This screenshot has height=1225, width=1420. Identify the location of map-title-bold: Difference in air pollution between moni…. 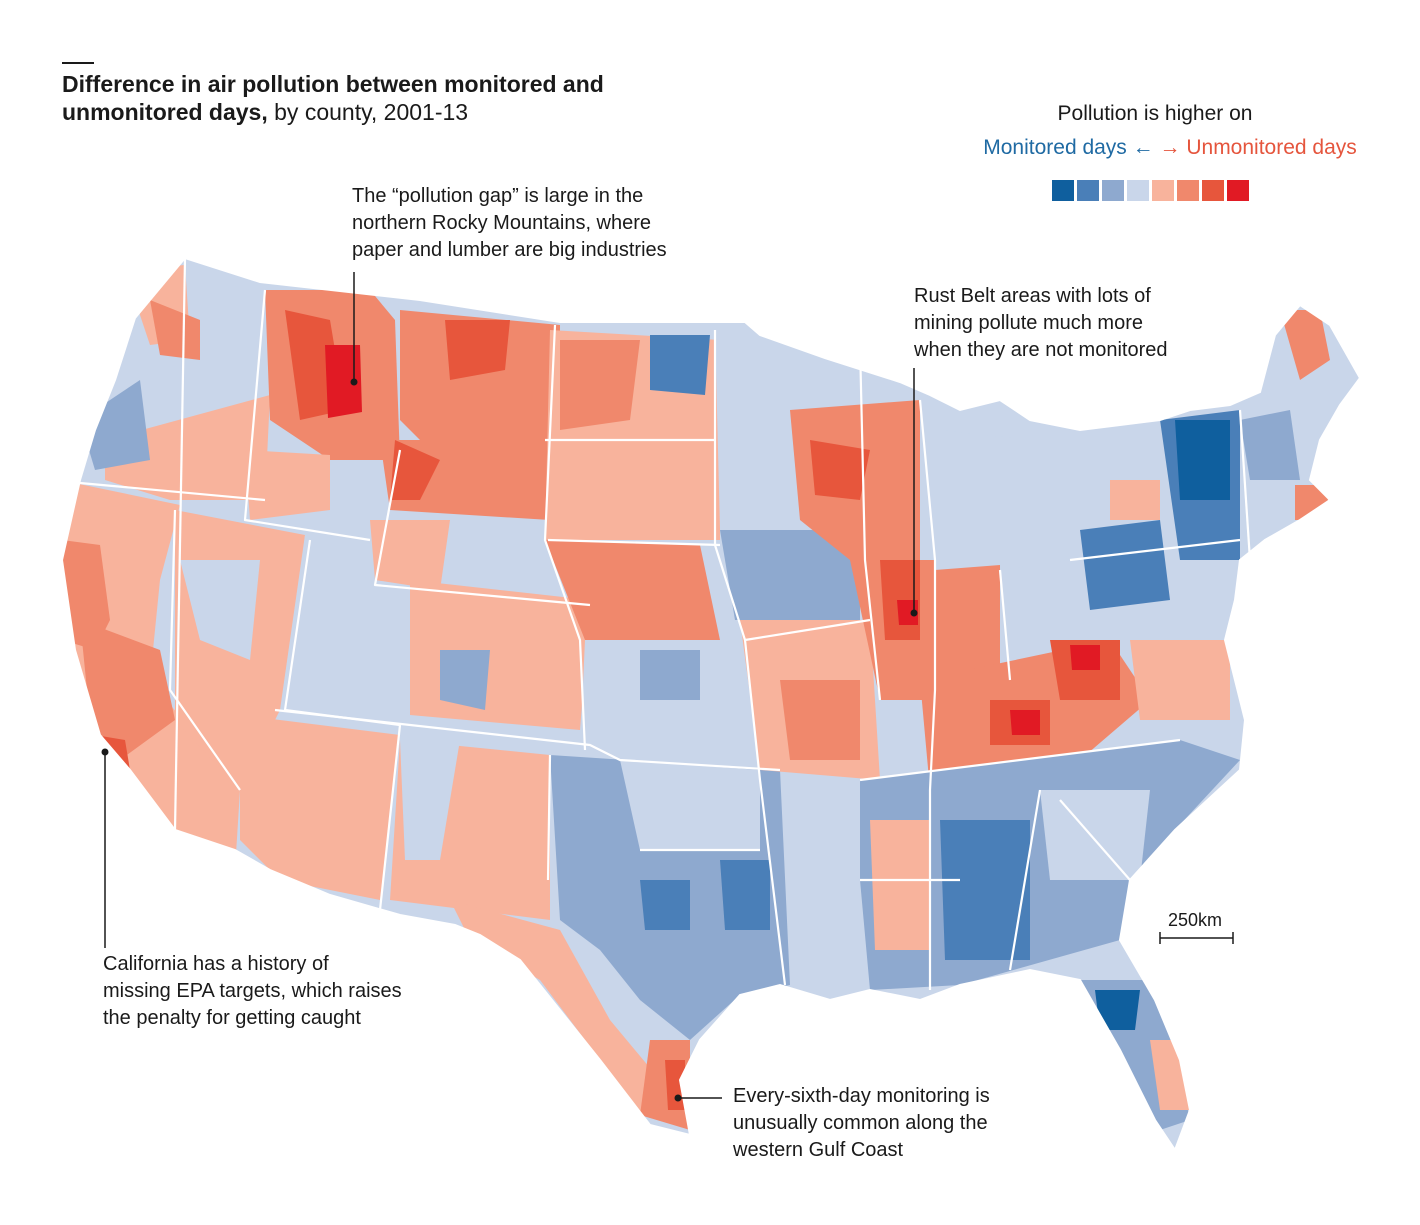
(333, 98).